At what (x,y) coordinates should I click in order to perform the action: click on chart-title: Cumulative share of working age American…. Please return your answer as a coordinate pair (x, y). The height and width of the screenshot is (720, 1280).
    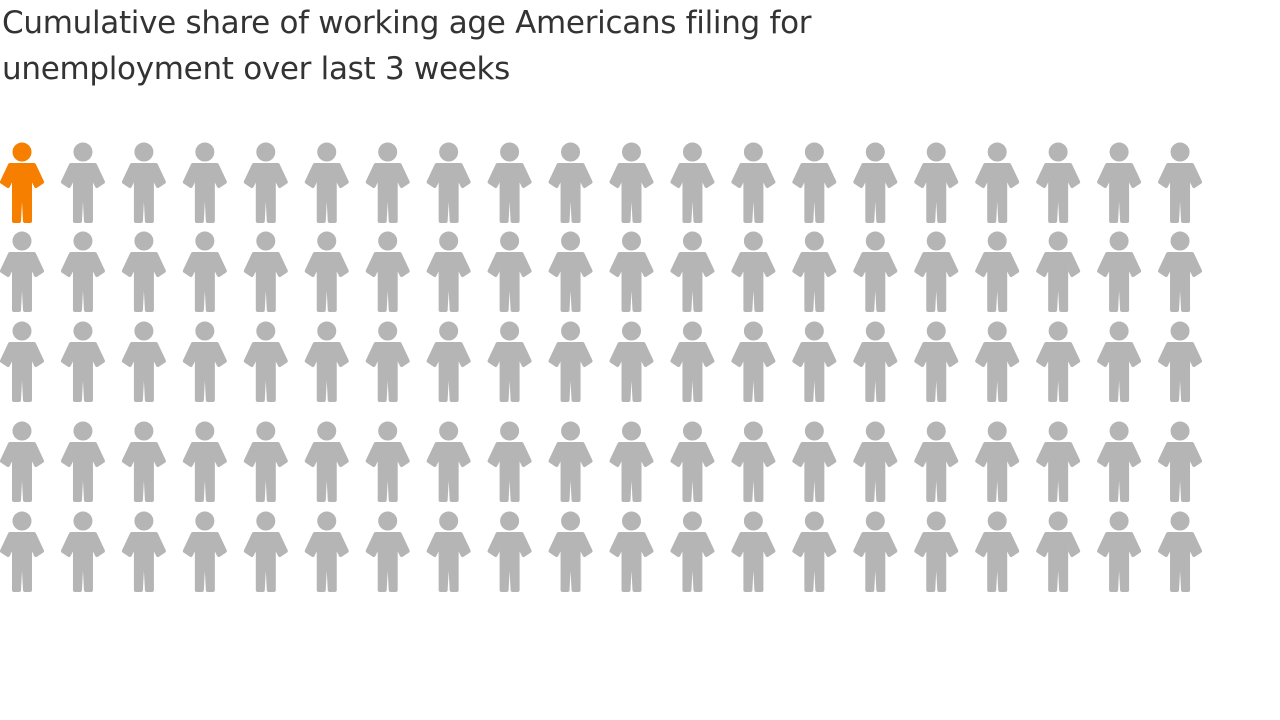
    Looking at the image, I should click on (407, 46).